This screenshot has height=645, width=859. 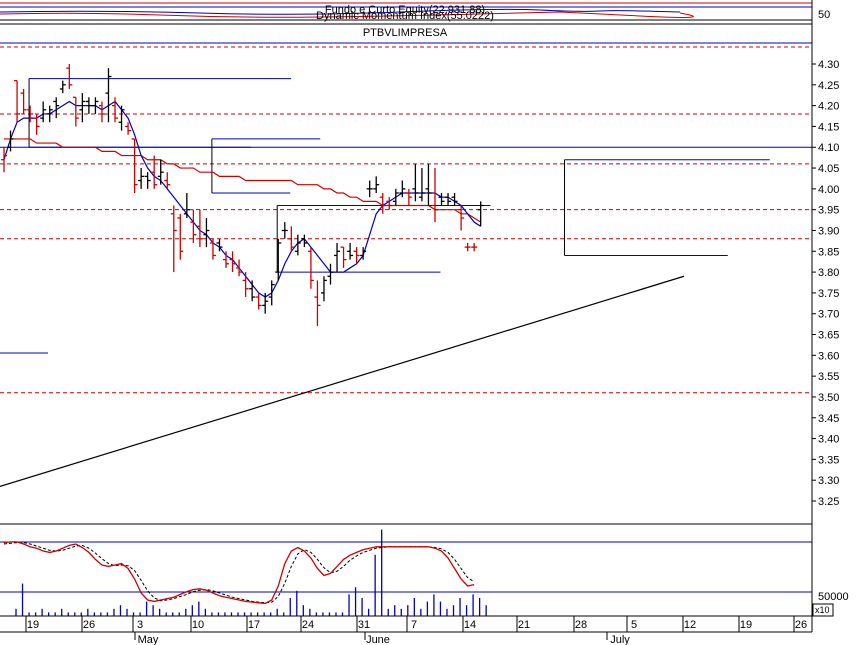 I want to click on y-tick-label: 3.45, so click(x=828, y=419).